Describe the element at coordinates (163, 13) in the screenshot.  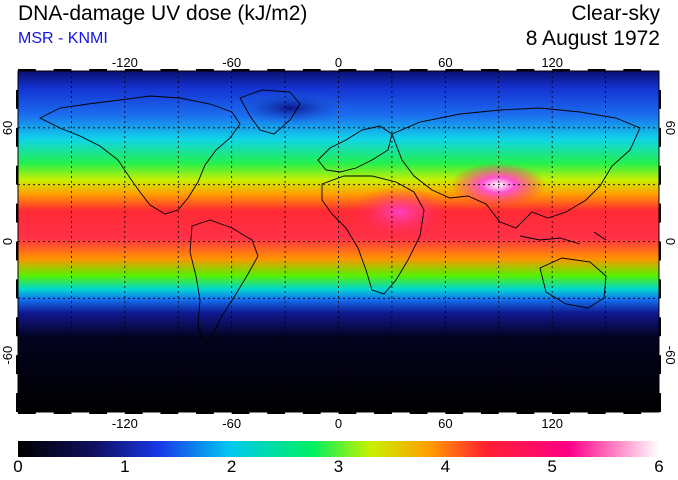
I see `map-title: DNA-damage UV dose (kJ/m2)` at that location.